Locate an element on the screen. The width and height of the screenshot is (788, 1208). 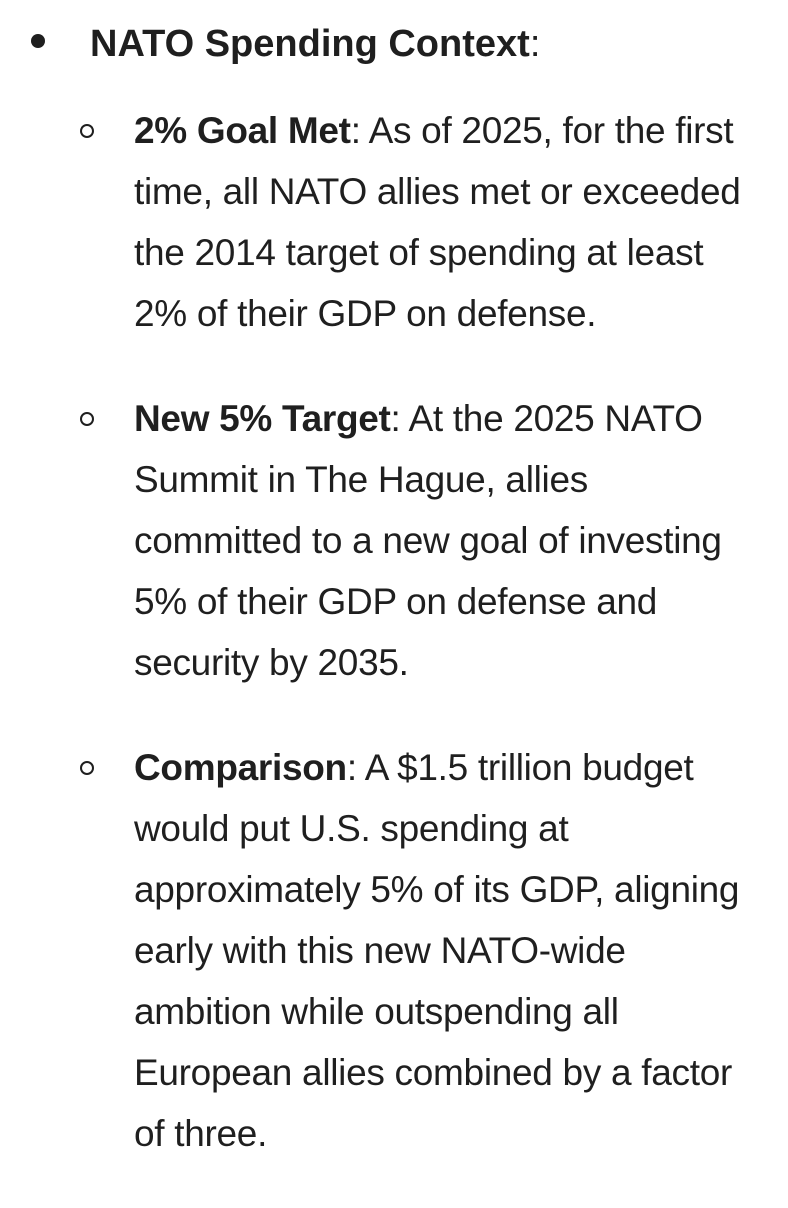
nato-spending-list: NATO Spending Context: is located at coordinates (394, 37).